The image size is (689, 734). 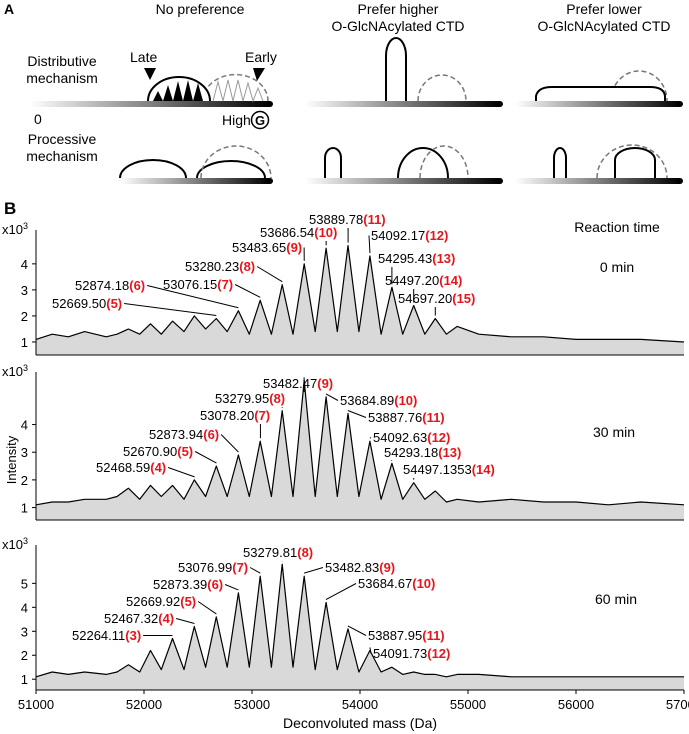 I want to click on time-label: 30 min, so click(x=614, y=432).